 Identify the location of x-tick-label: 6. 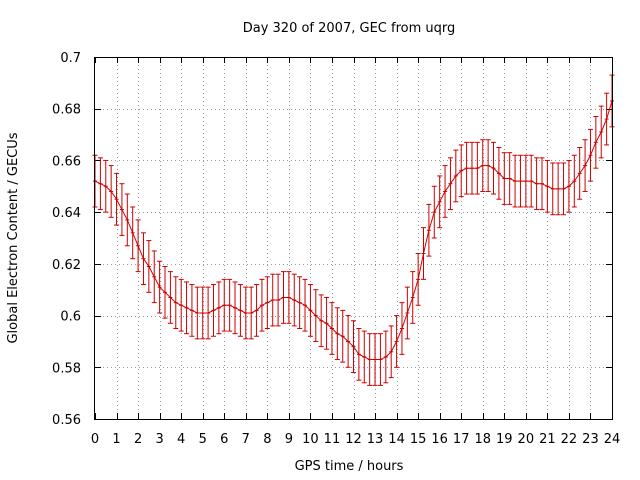
(224, 439).